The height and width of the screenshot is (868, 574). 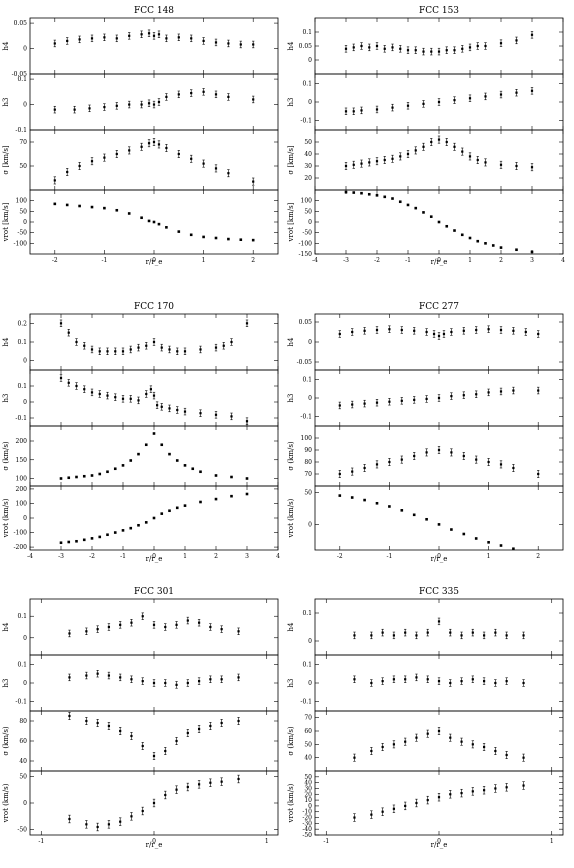 What do you see at coordinates (307, 835) in the screenshot?
I see `y-tick-label: -50` at bounding box center [307, 835].